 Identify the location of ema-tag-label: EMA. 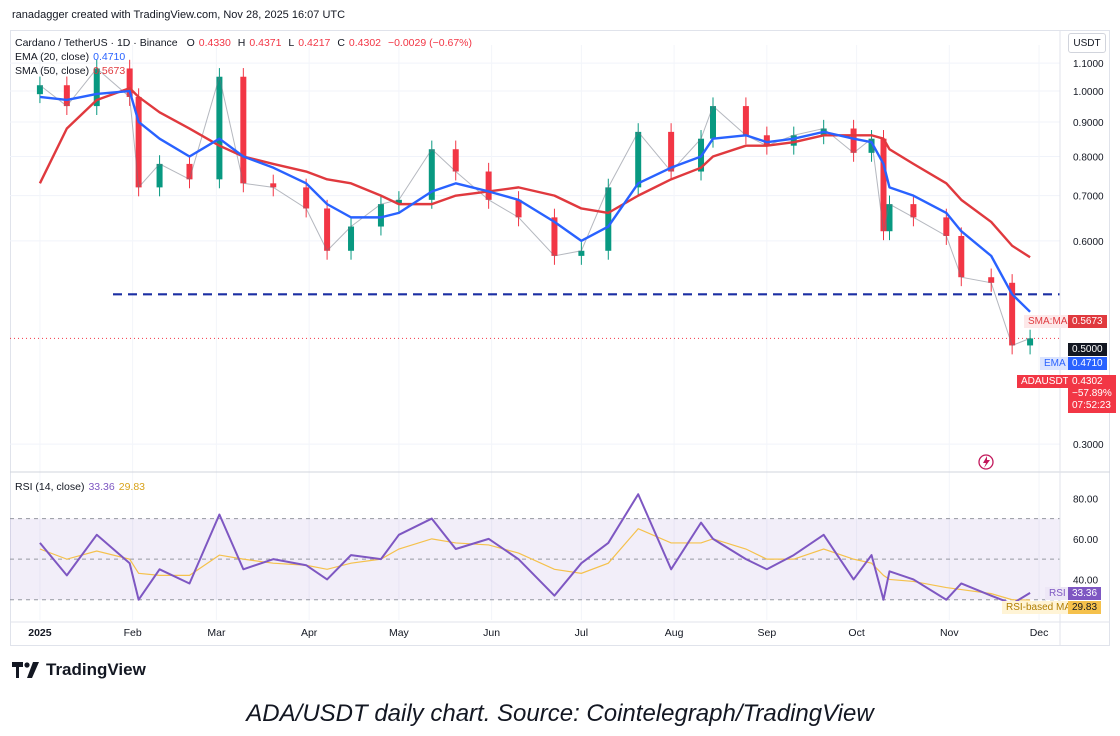
(1055, 363).